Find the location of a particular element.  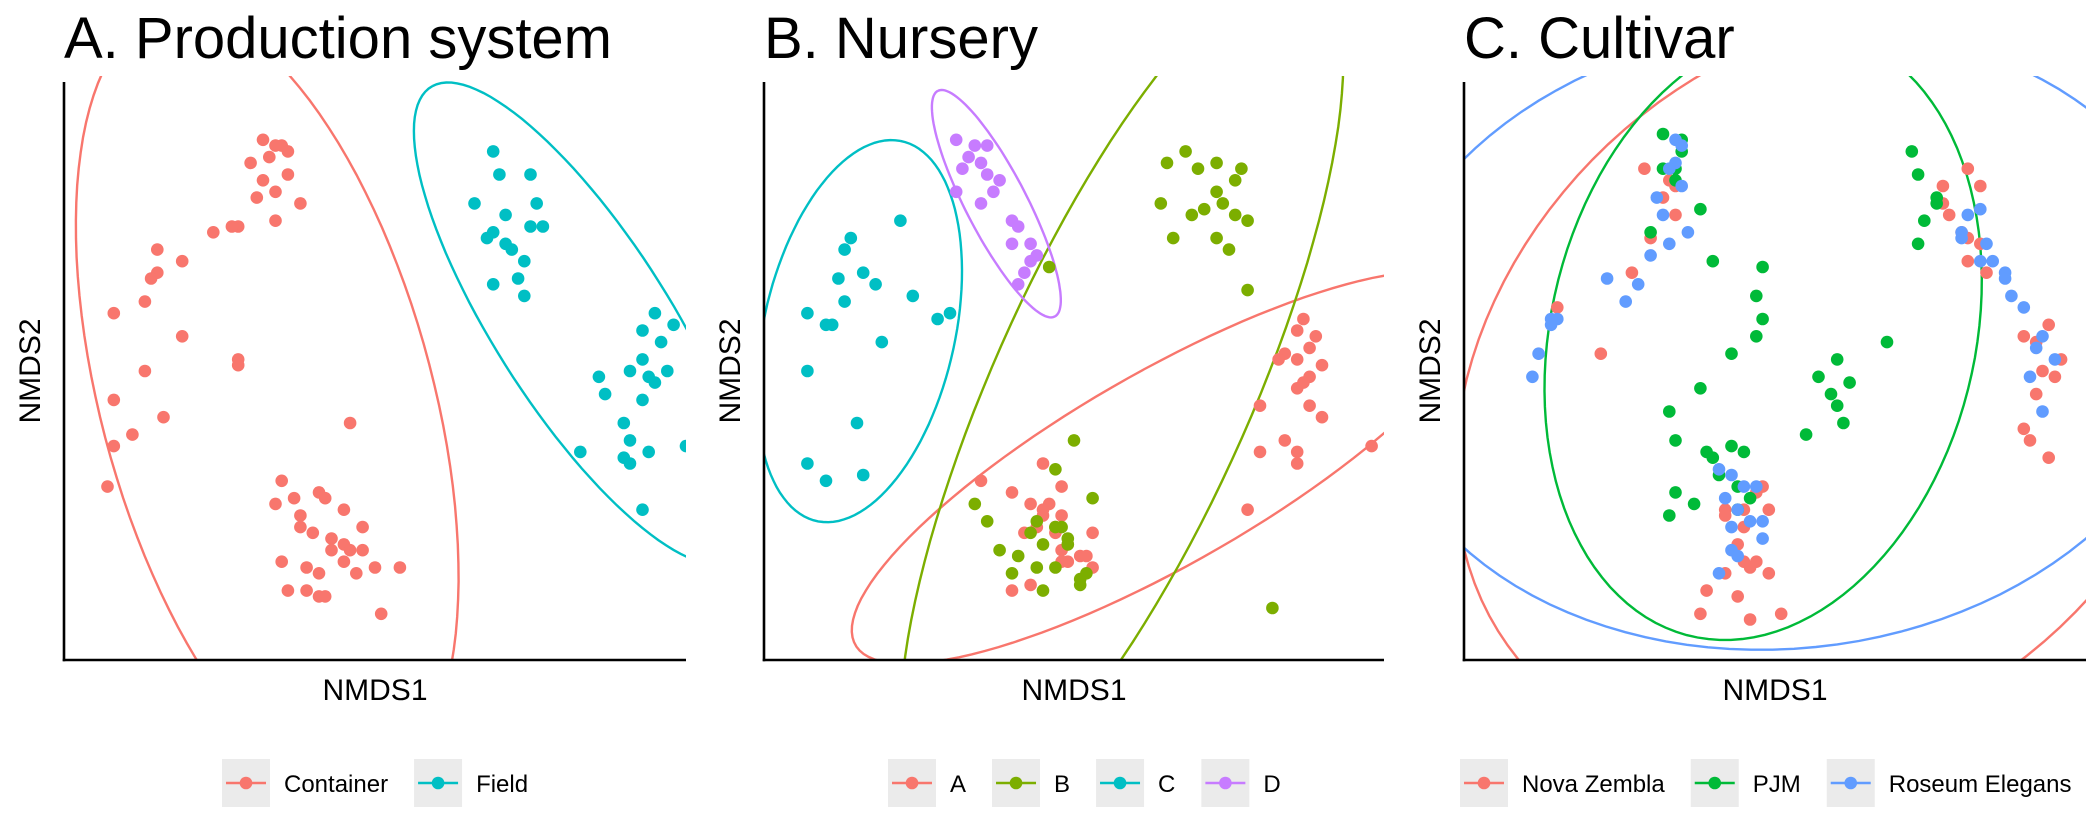

ellipse-pjm is located at coordinates (1763, 359).